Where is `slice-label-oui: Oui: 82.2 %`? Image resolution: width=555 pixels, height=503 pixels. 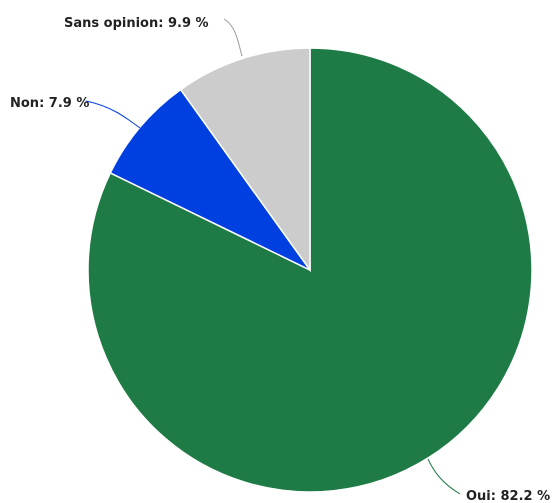 slice-label-oui: Oui: 82.2 % is located at coordinates (508, 496).